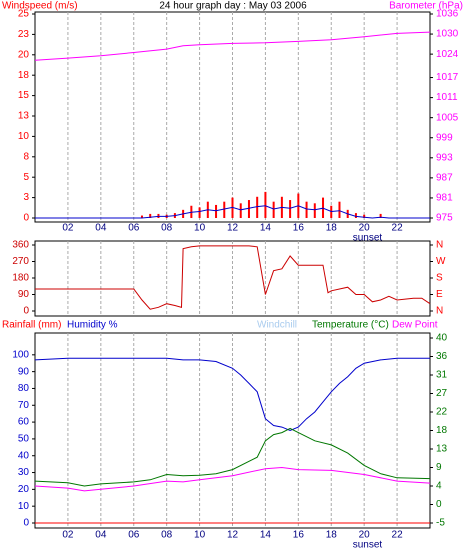 Image resolution: width=465 pixels, height=556 pixels. I want to click on y2-tick-label: 9, so click(439, 467).